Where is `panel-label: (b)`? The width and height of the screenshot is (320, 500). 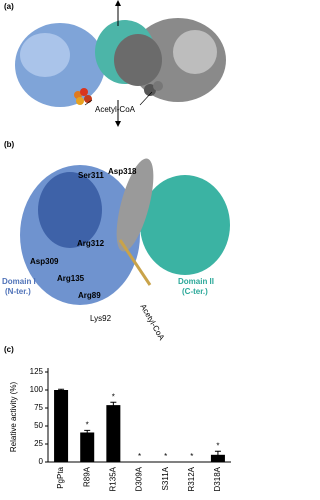
panel-label: (b) is located at coordinates (9, 144).